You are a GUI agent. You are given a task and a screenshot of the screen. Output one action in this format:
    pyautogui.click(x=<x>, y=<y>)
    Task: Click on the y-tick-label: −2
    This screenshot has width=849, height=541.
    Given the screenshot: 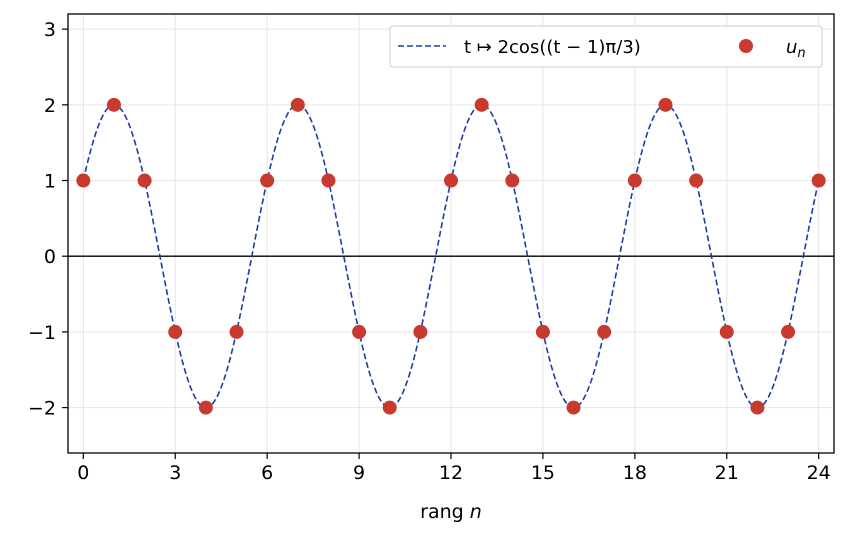 What is the action you would take?
    pyautogui.click(x=42, y=409)
    